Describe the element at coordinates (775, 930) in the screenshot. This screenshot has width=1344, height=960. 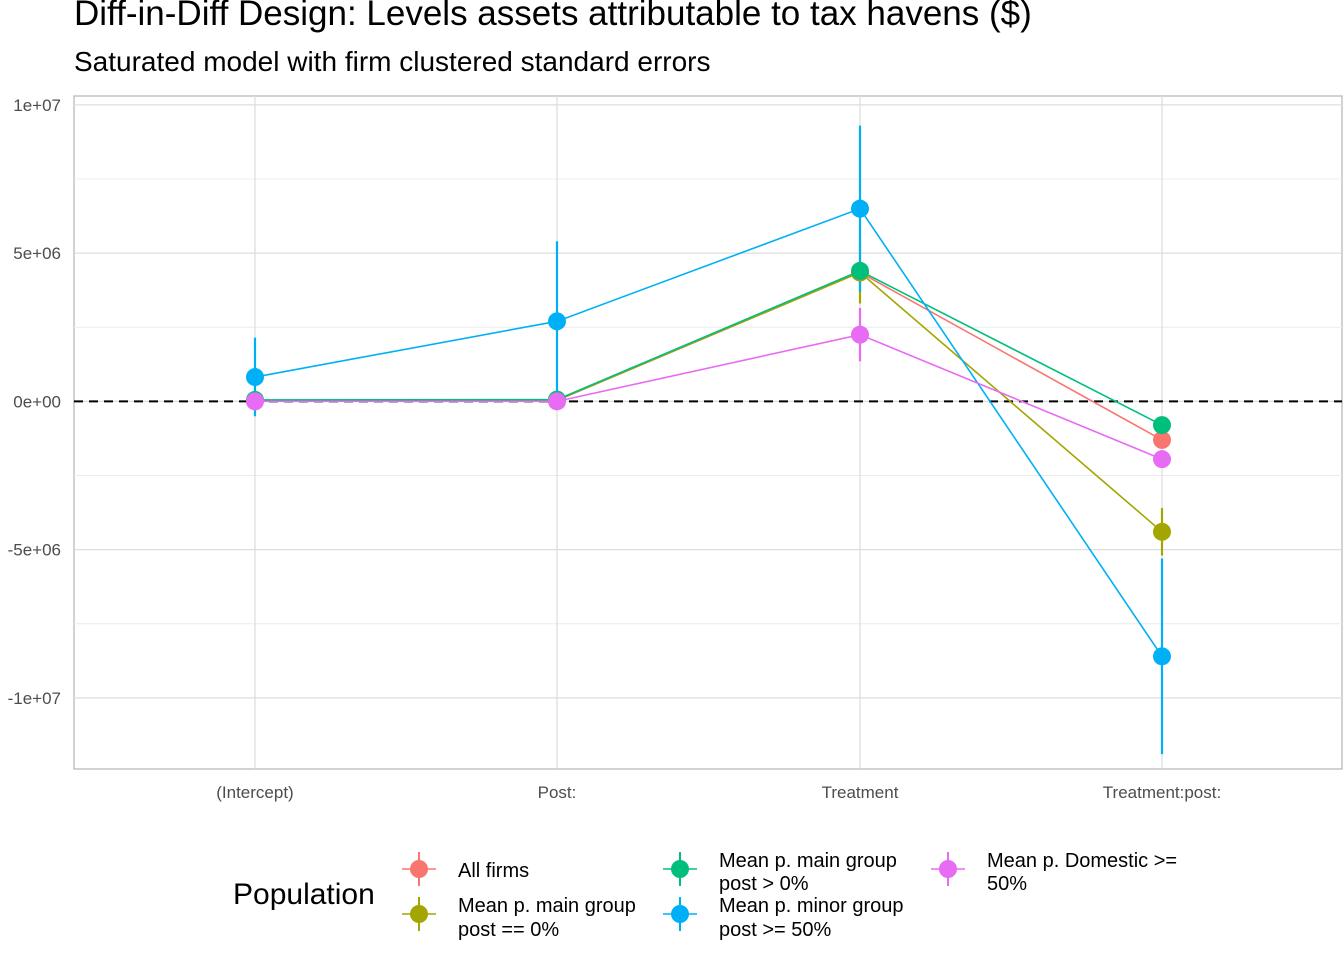
I see `legend-label-line: post >= 50%` at that location.